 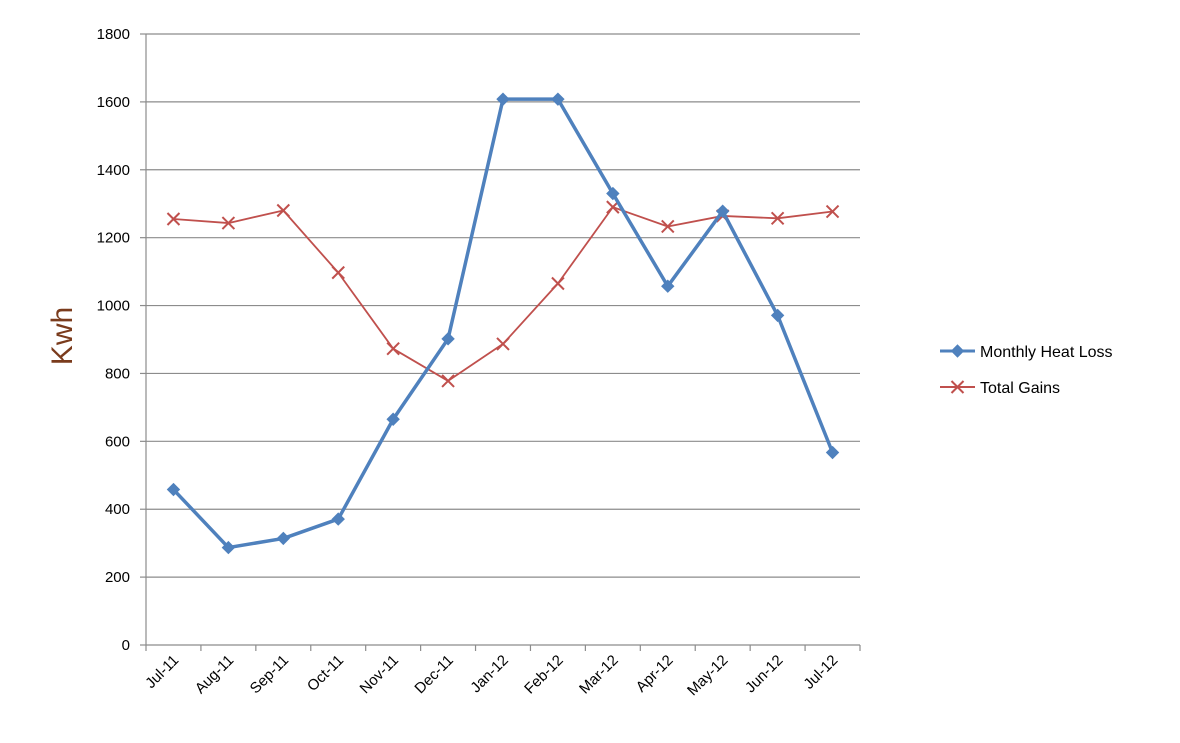 I want to click on x-tick-label: Jul-12, so click(x=820, y=672).